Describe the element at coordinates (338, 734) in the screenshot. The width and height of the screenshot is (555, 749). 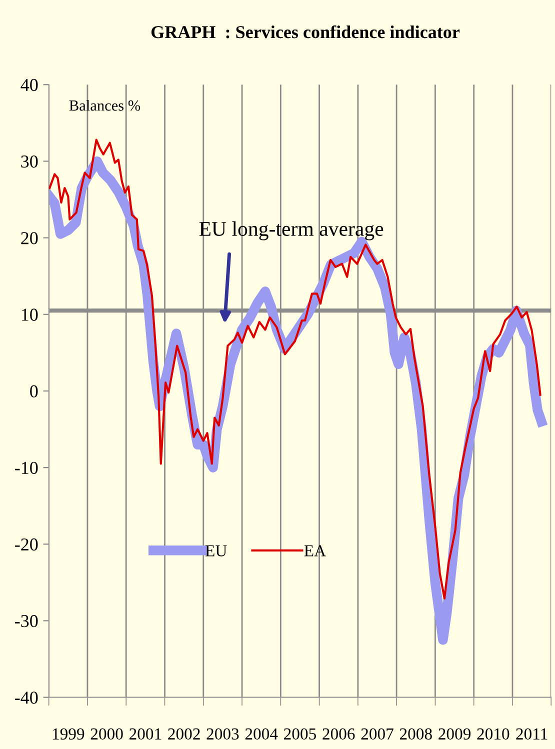
I see `x-tick-label: 2006` at that location.